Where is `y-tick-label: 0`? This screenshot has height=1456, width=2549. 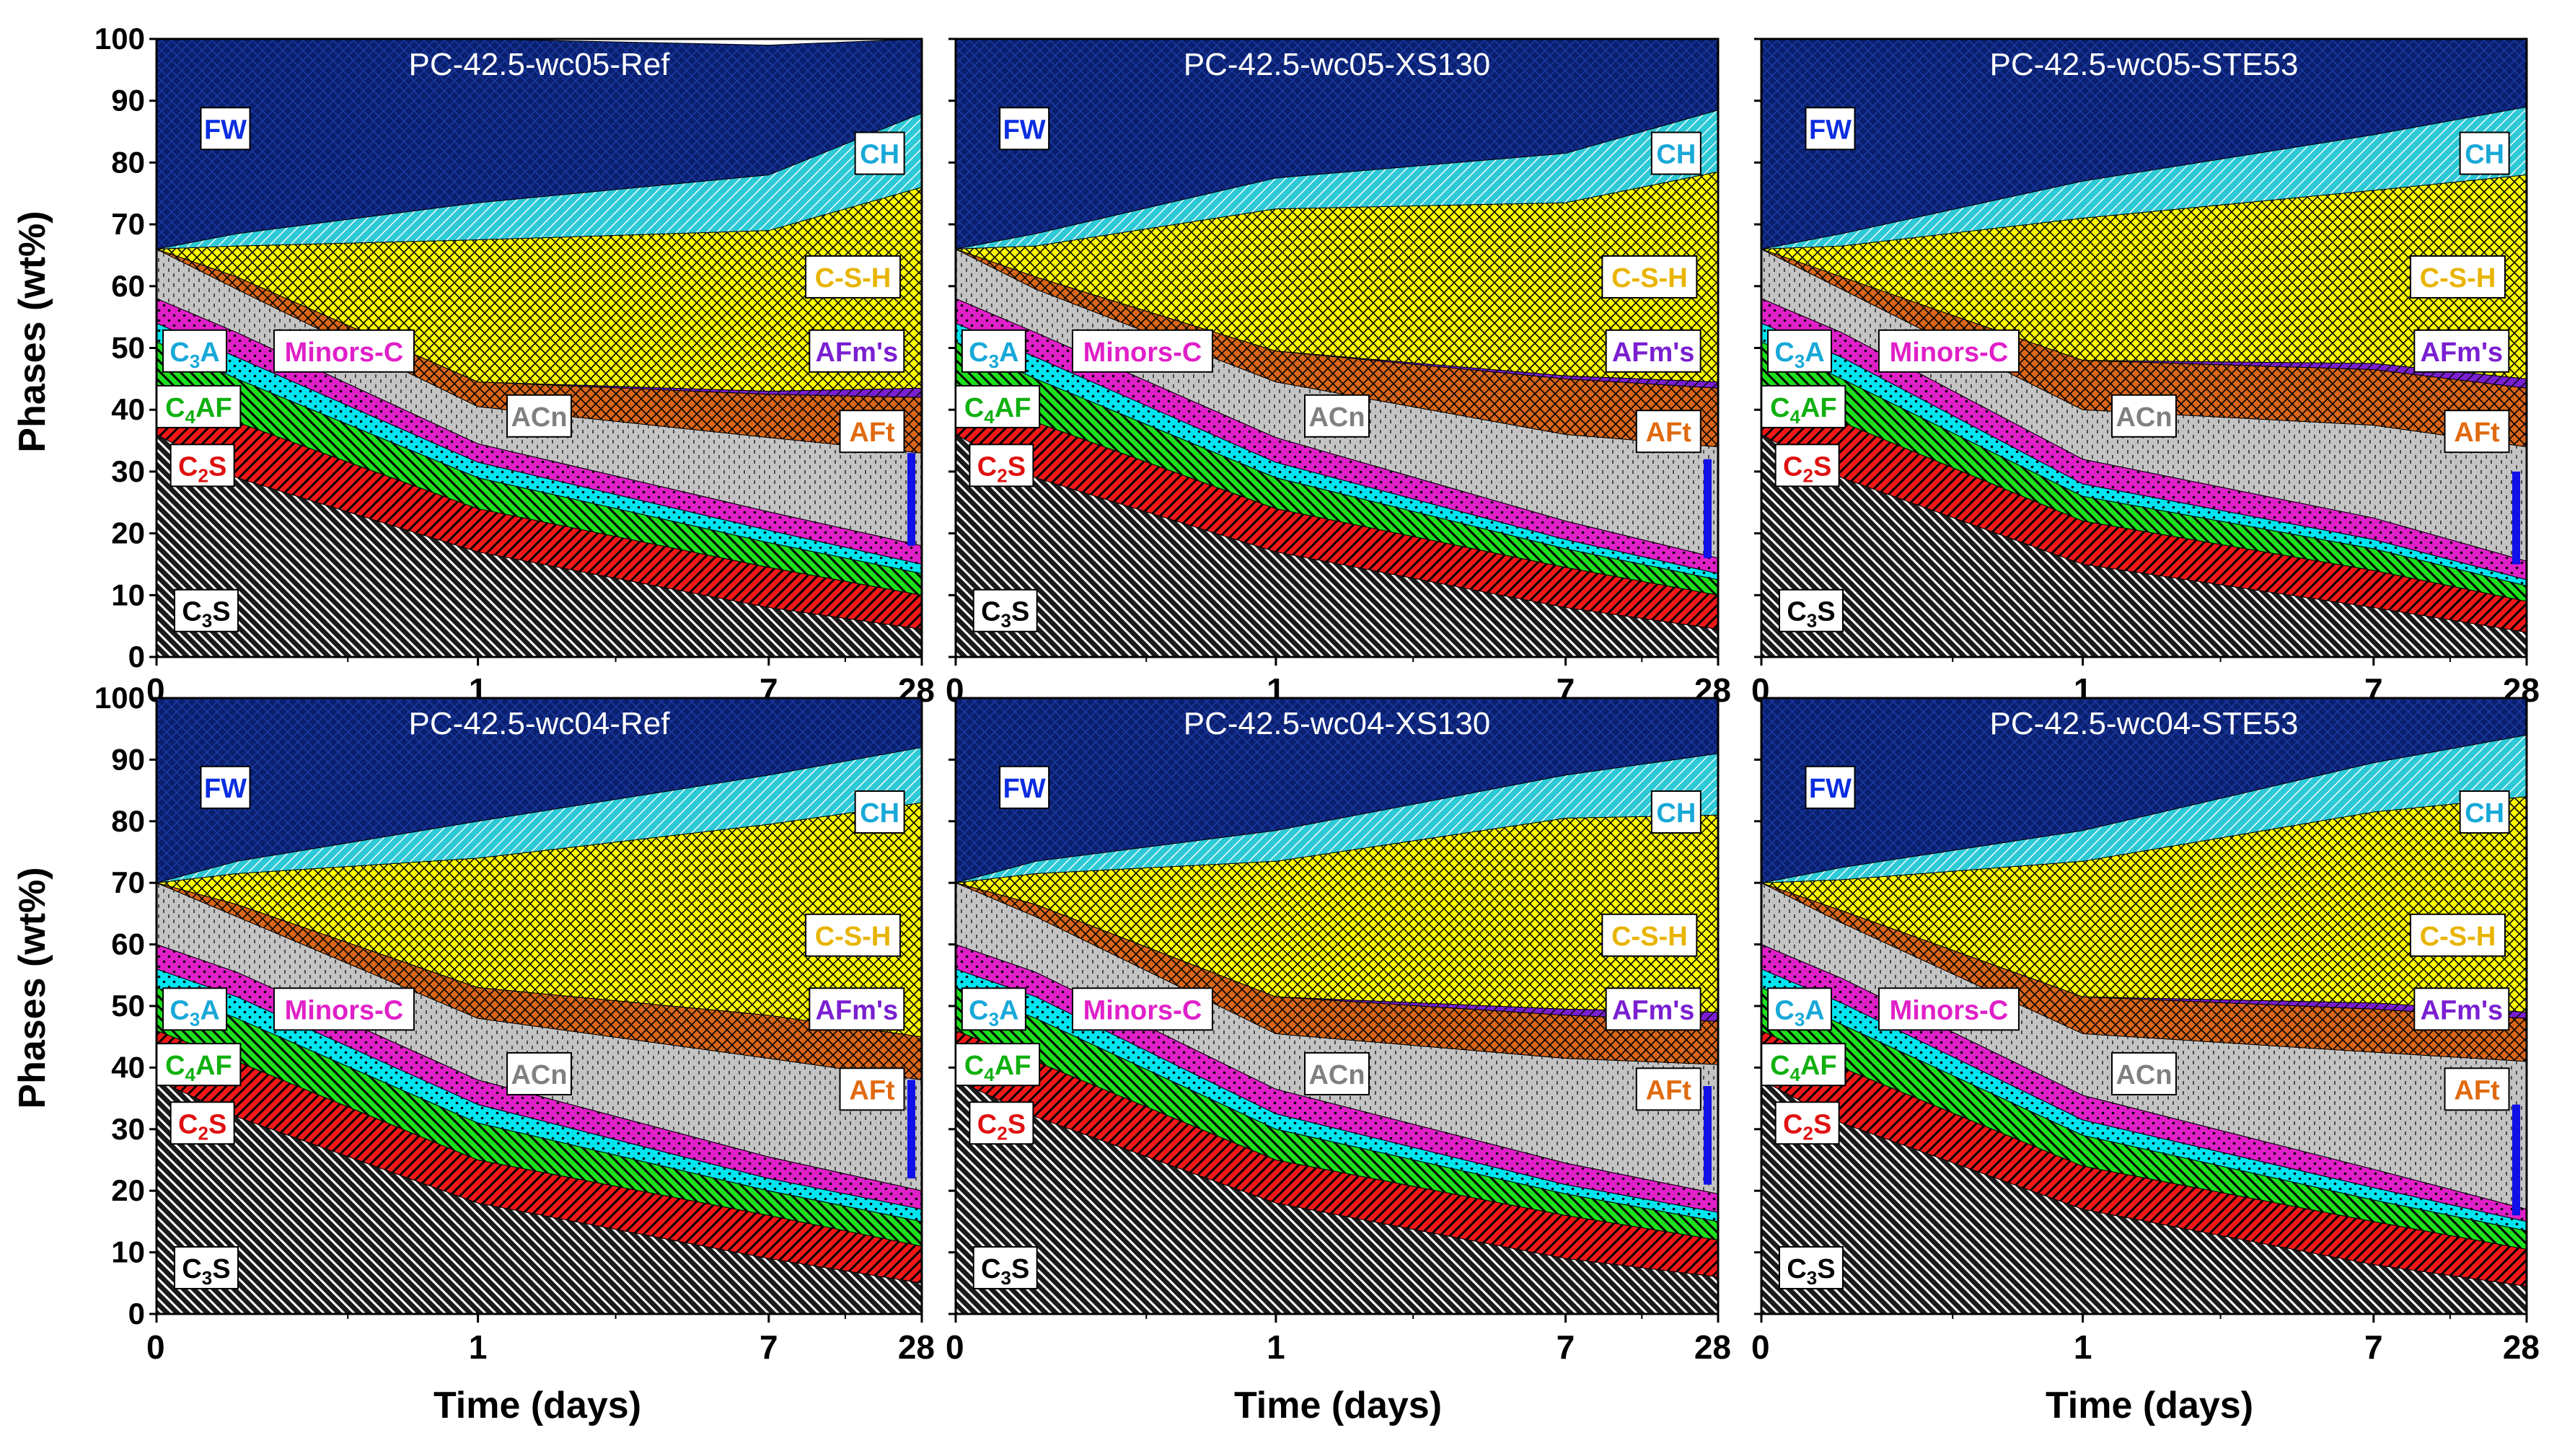
y-tick-label: 0 is located at coordinates (136, 1314).